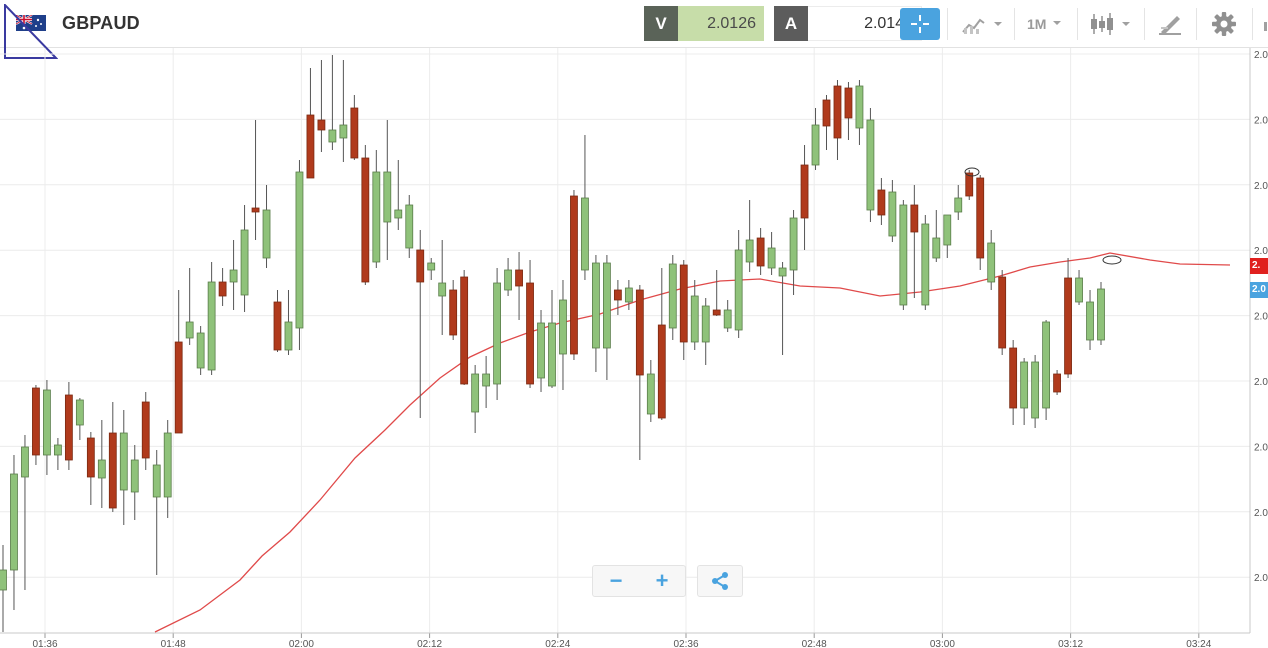 The height and width of the screenshot is (648, 1268). What do you see at coordinates (1198, 643) in the screenshot?
I see `time-tick-label: 03:24` at bounding box center [1198, 643].